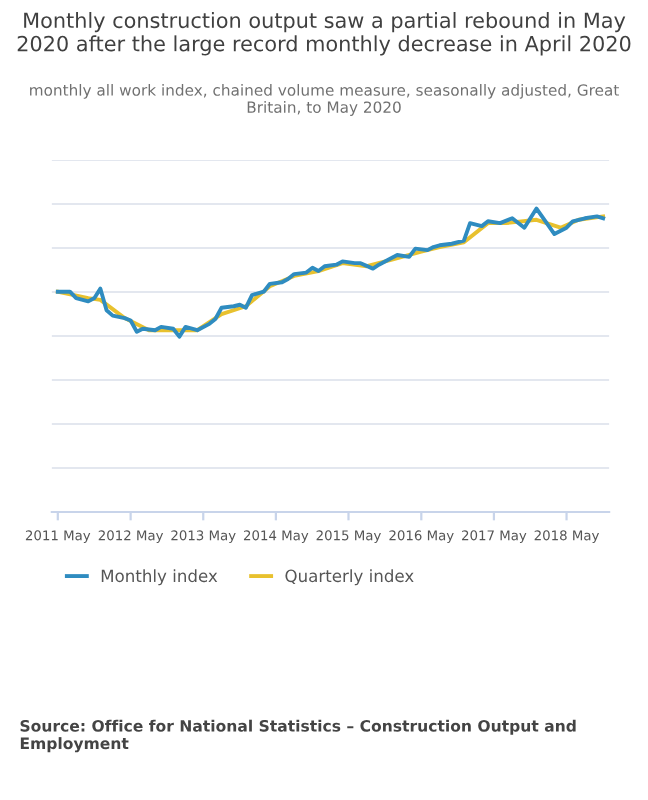 The width and height of the screenshot is (648, 800). I want to click on chart-title: Monthly construction output saw a partial rebound in May 2020 after the large record monthly decrease in April 2020, so click(324, 34).